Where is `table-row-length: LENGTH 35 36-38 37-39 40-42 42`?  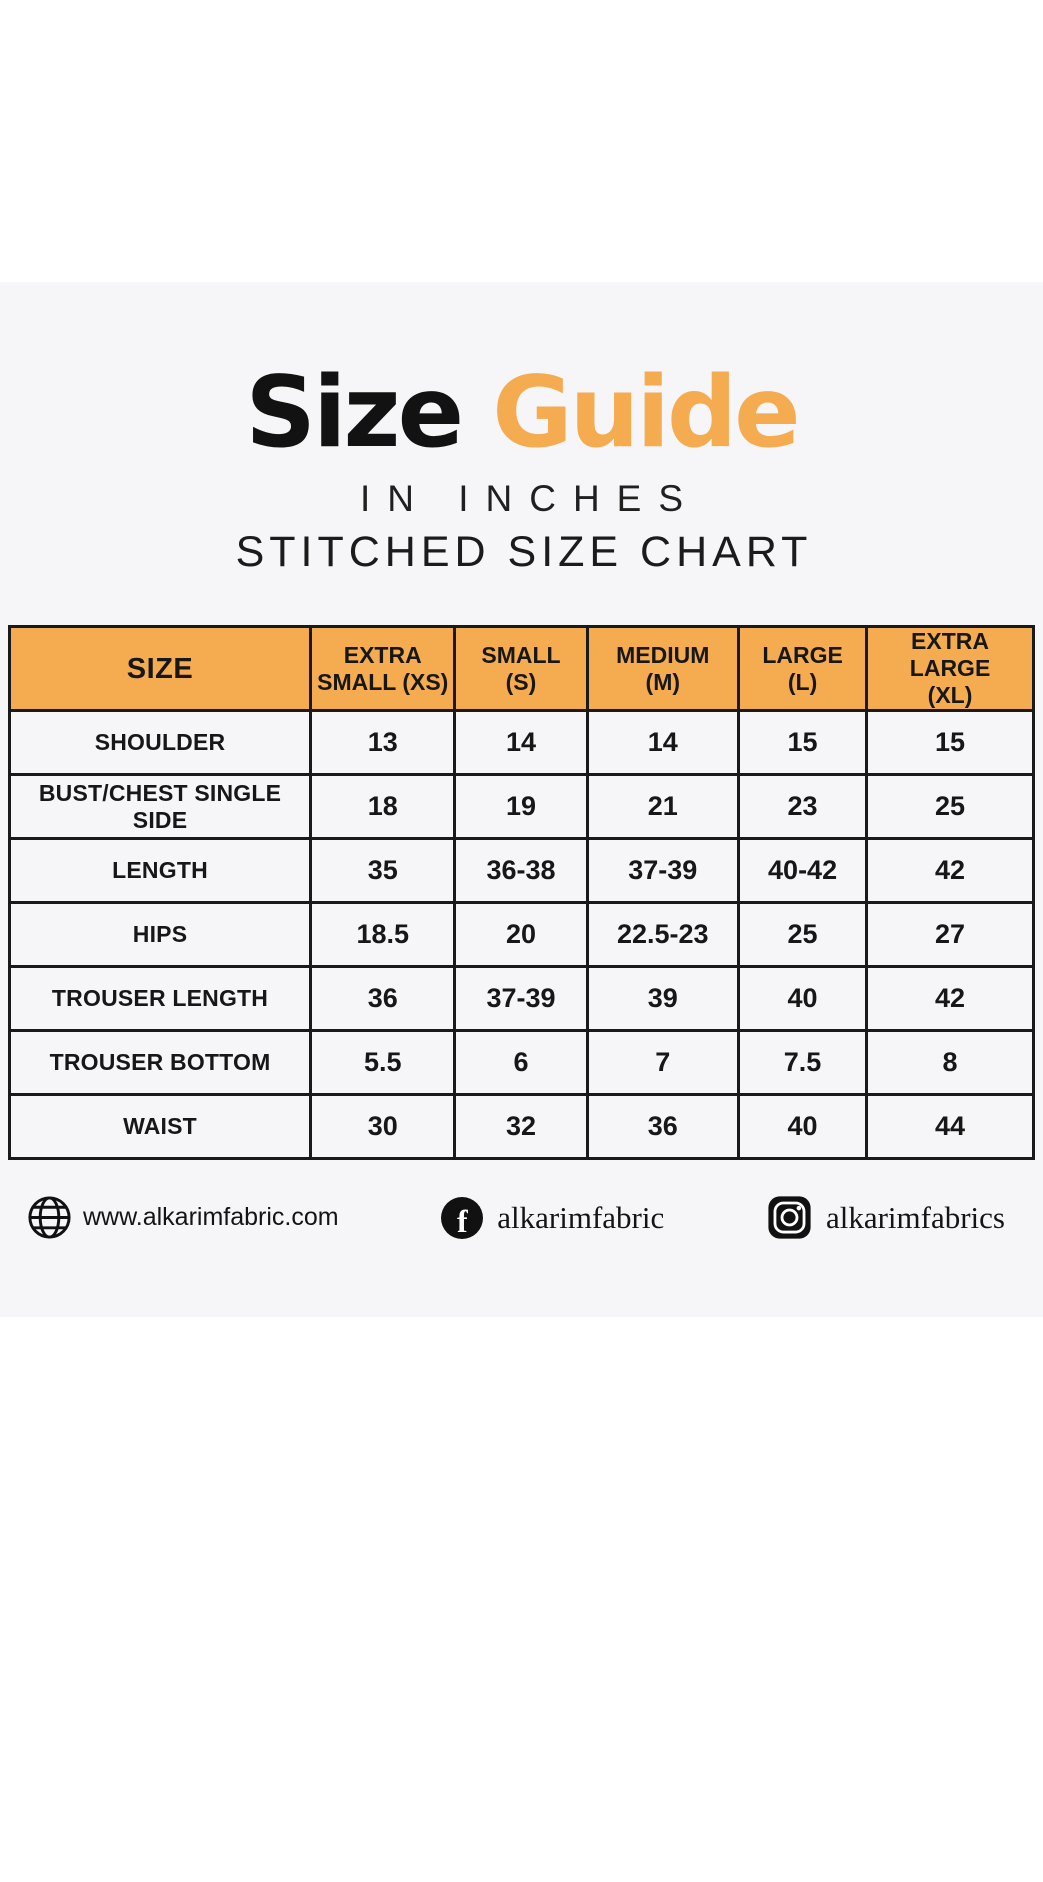 table-row-length: LENGTH 35 36-38 37-39 40-42 42 is located at coordinates (521, 871).